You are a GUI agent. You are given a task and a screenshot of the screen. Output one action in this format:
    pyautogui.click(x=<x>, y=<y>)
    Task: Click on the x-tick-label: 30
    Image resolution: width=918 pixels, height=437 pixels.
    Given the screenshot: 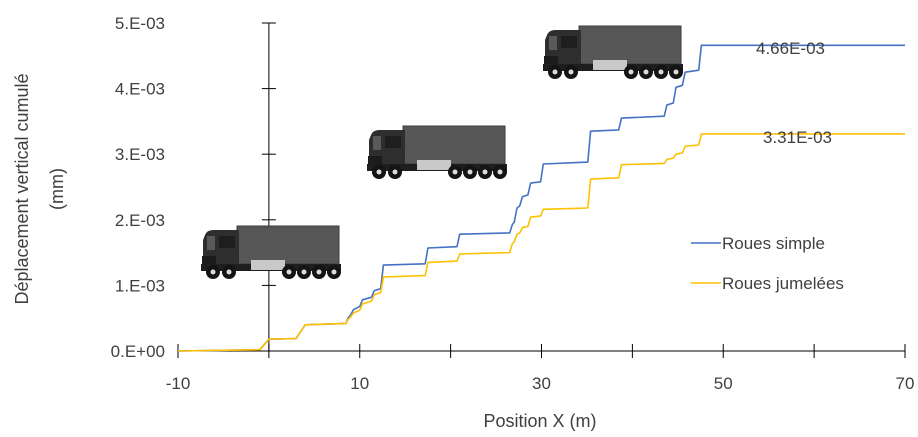 What is the action you would take?
    pyautogui.click(x=541, y=383)
    